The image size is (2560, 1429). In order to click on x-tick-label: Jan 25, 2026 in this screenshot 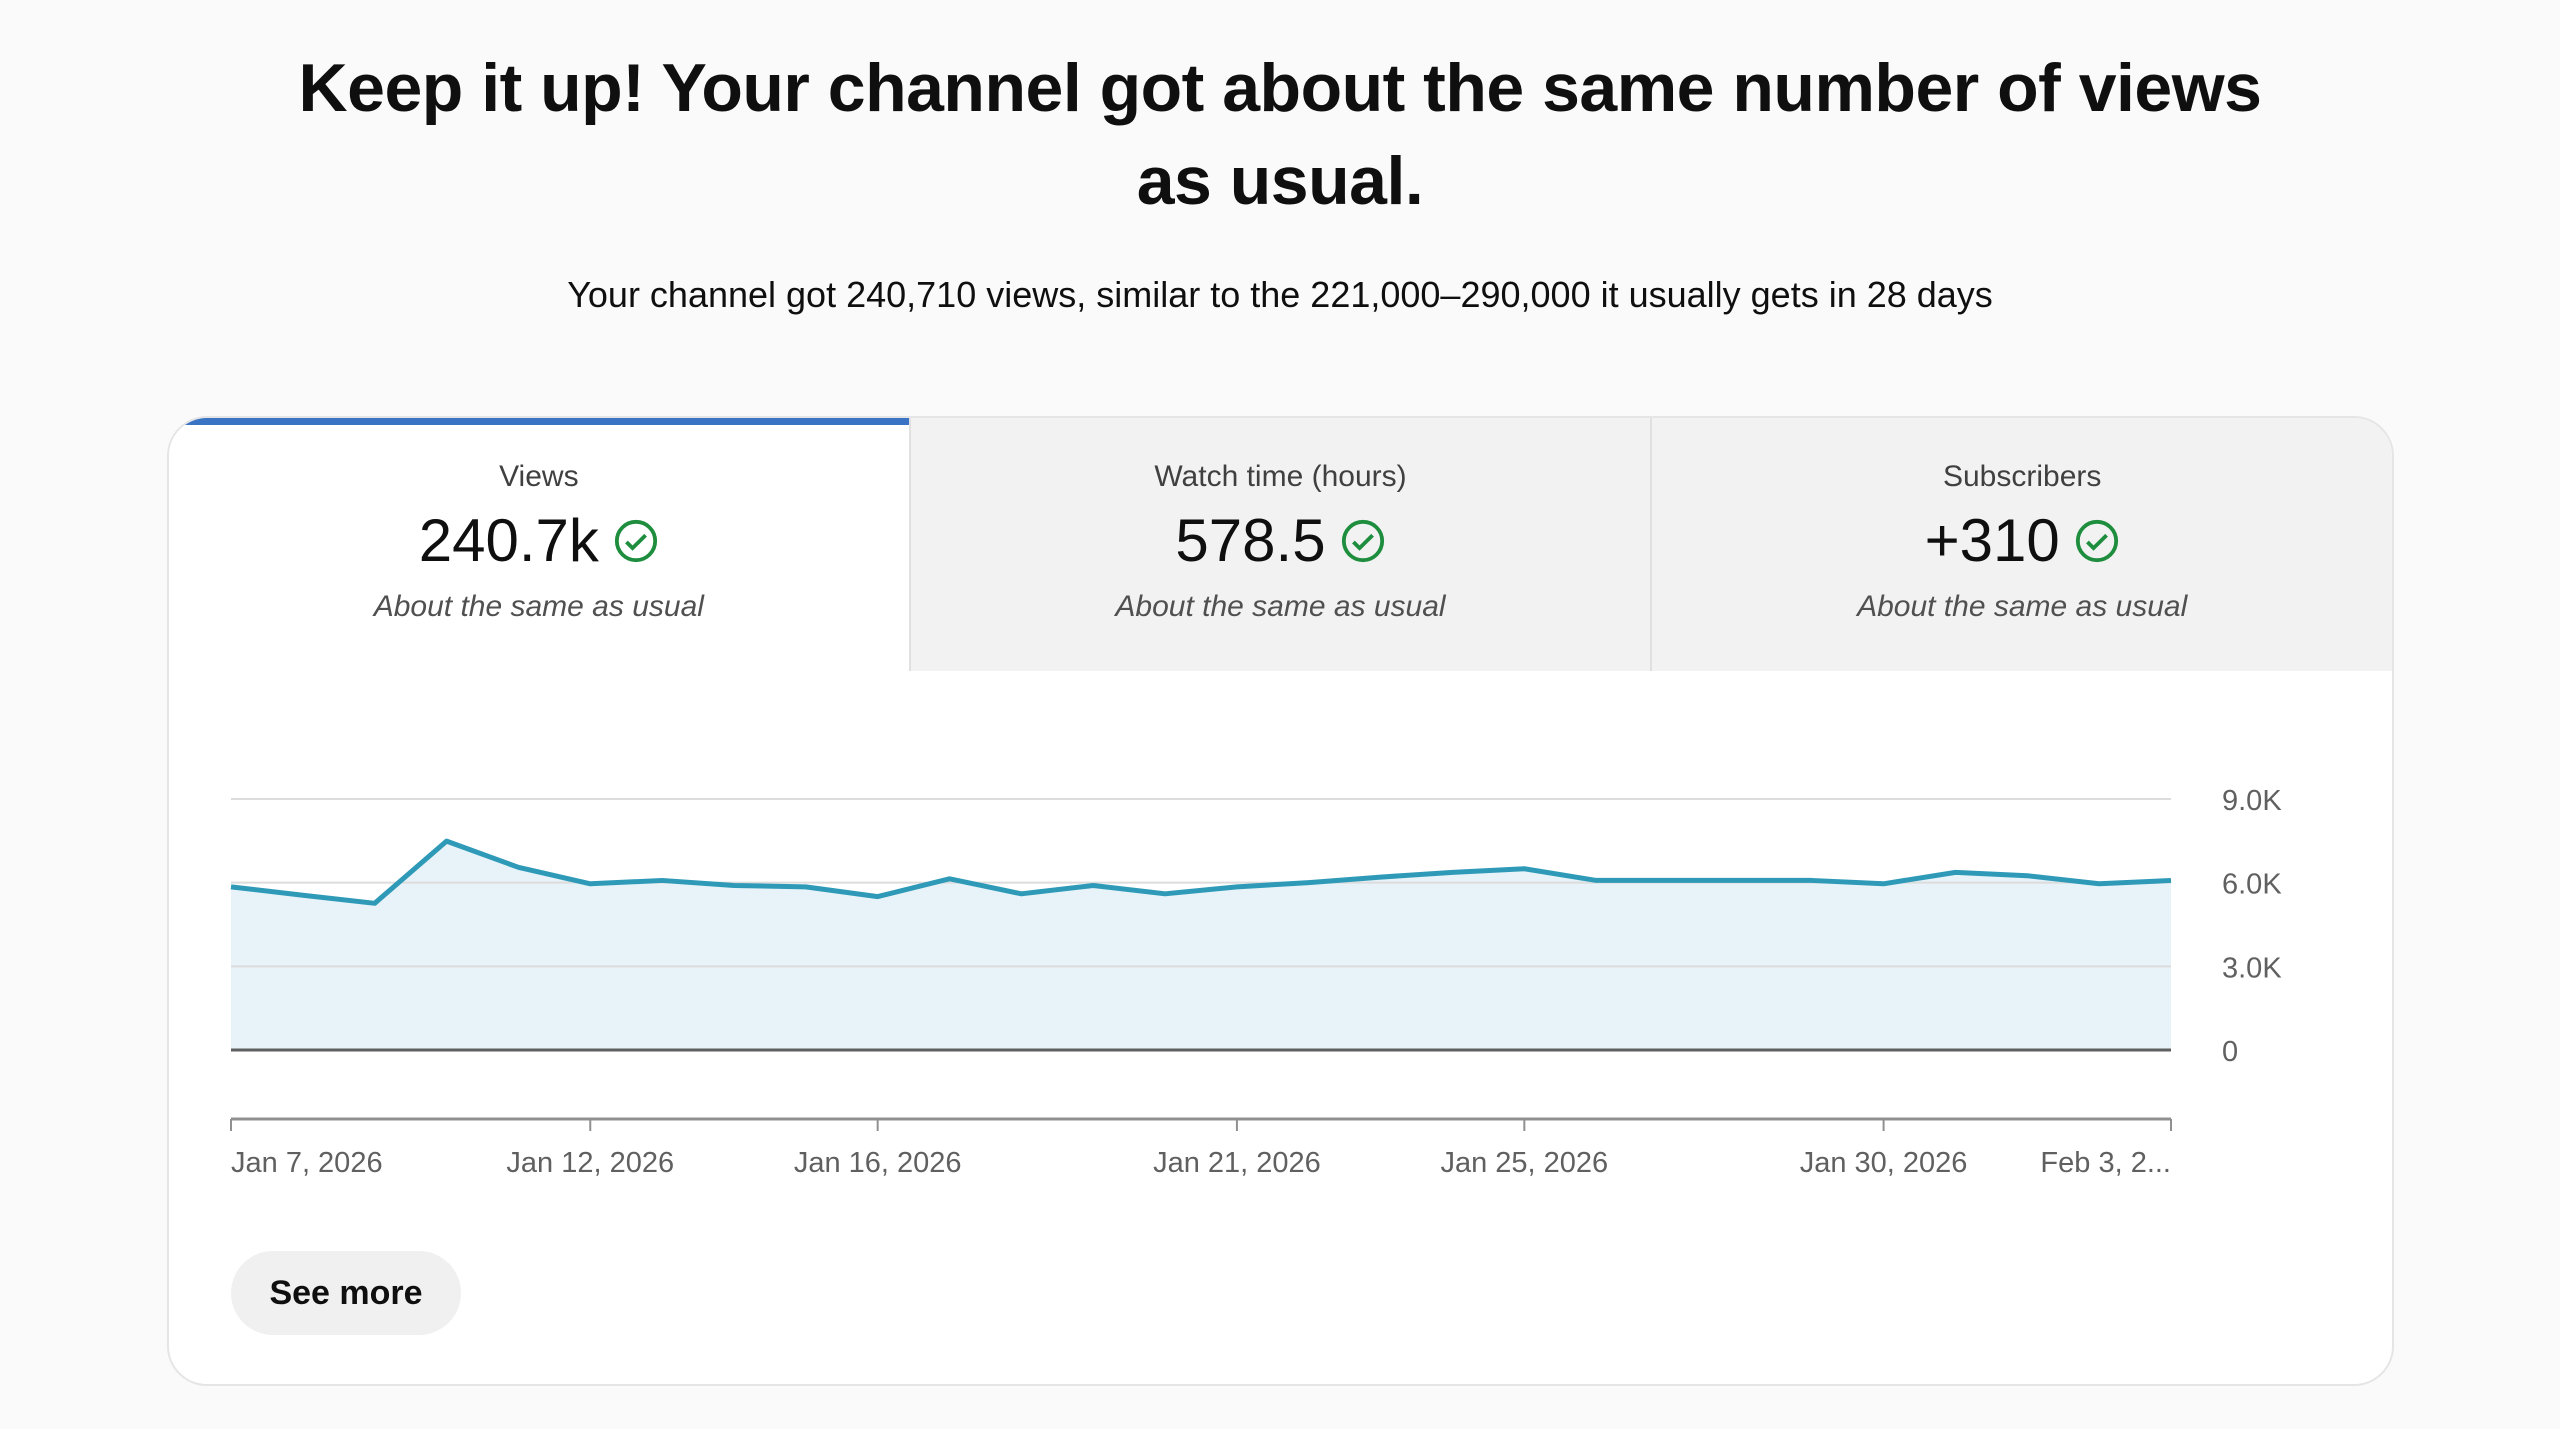, I will do `click(1524, 1163)`.